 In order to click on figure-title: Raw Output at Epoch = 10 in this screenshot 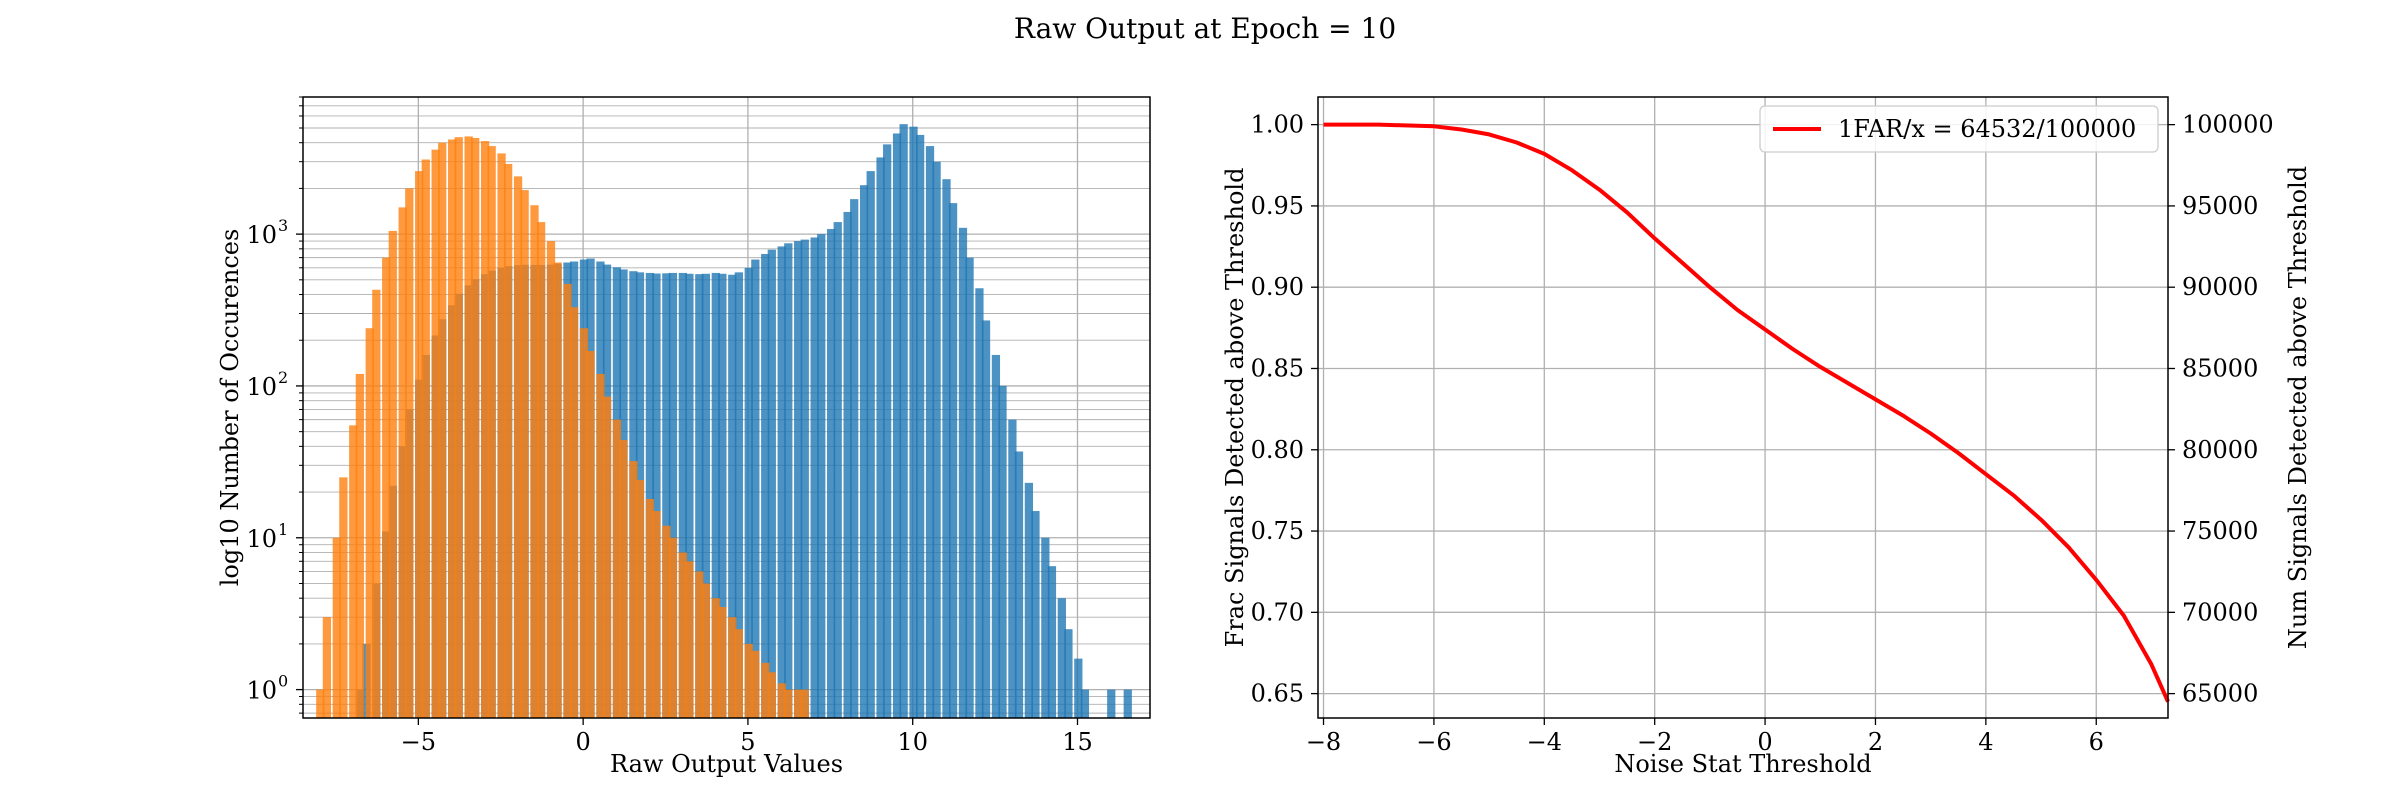, I will do `click(1205, 28)`.